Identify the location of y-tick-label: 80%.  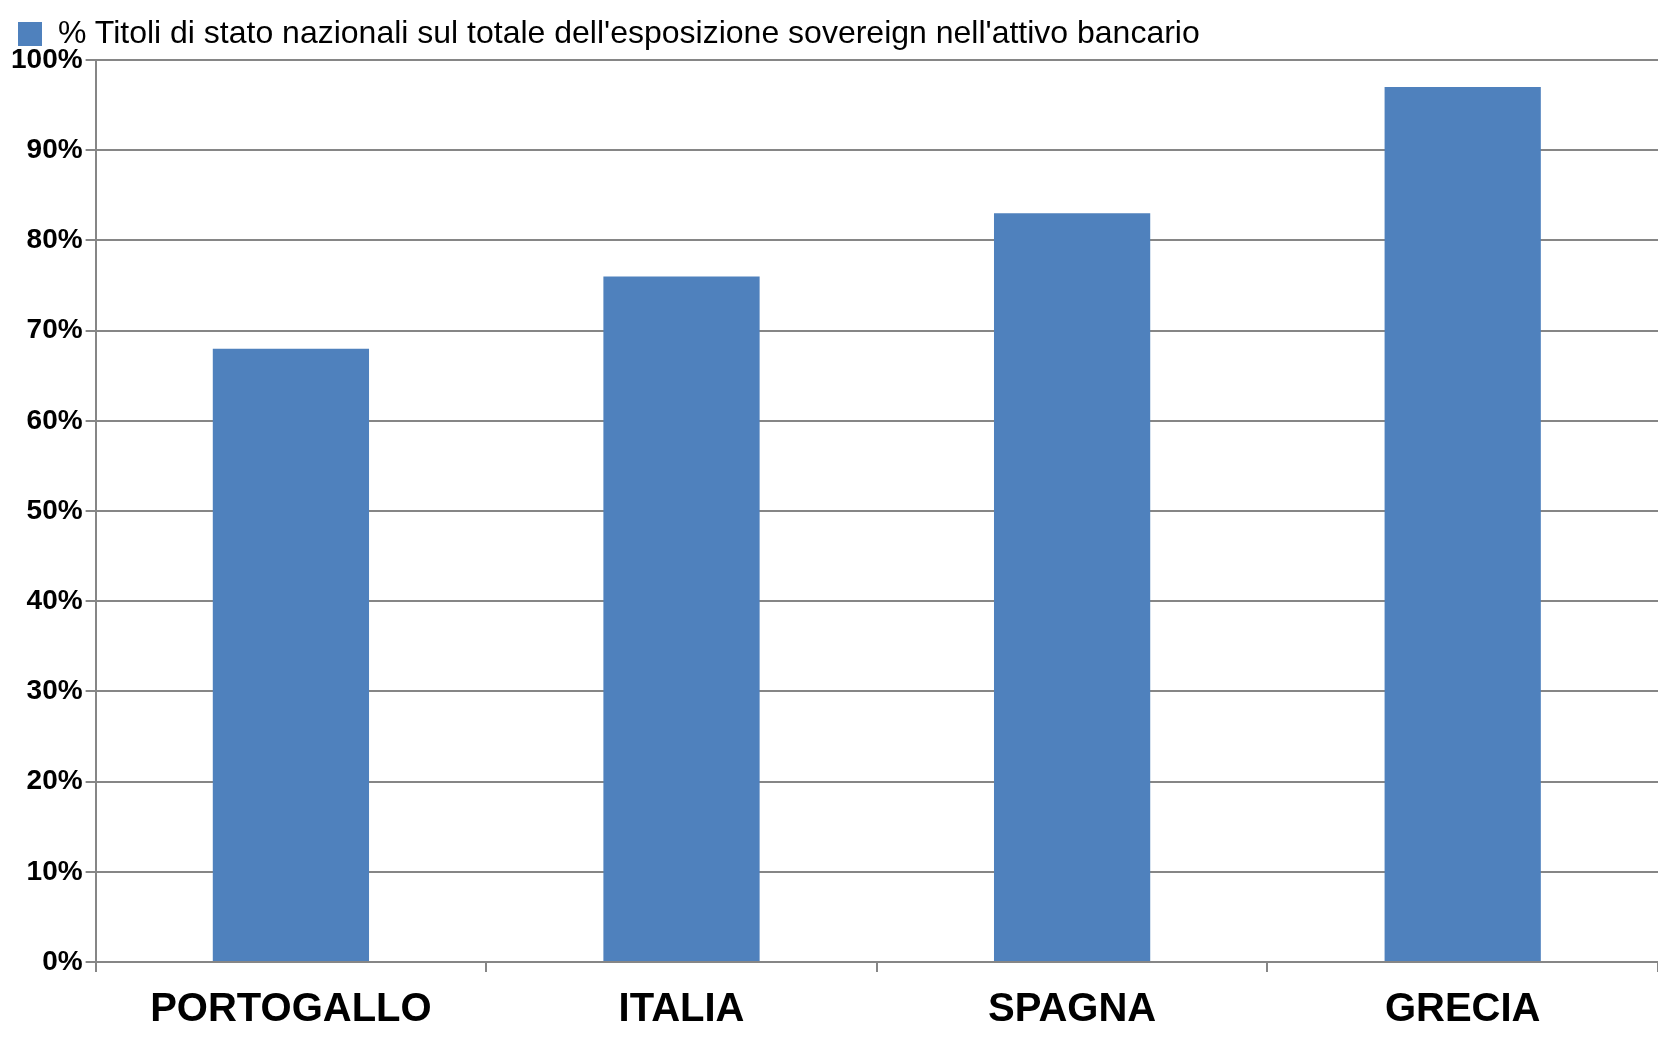
(54, 239).